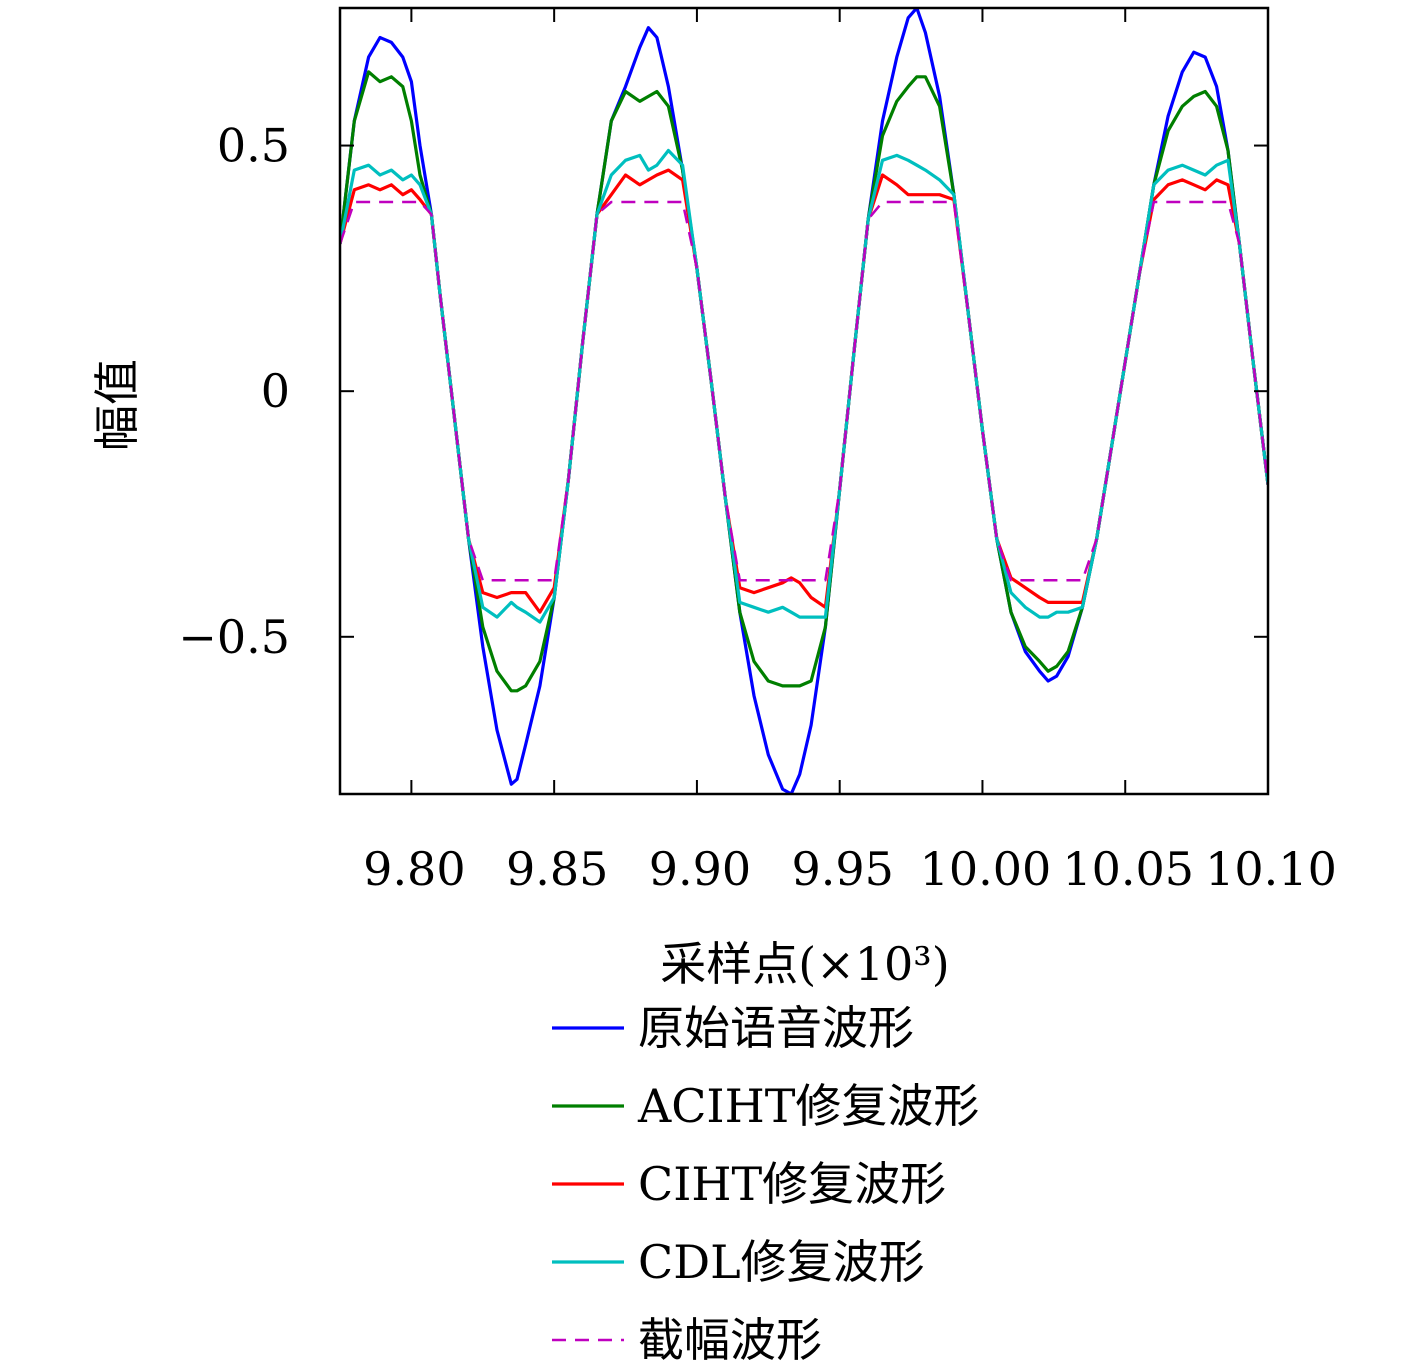  What do you see at coordinates (808, 1106) in the screenshot?
I see `legend-label-1: ACIHT修复波形` at bounding box center [808, 1106].